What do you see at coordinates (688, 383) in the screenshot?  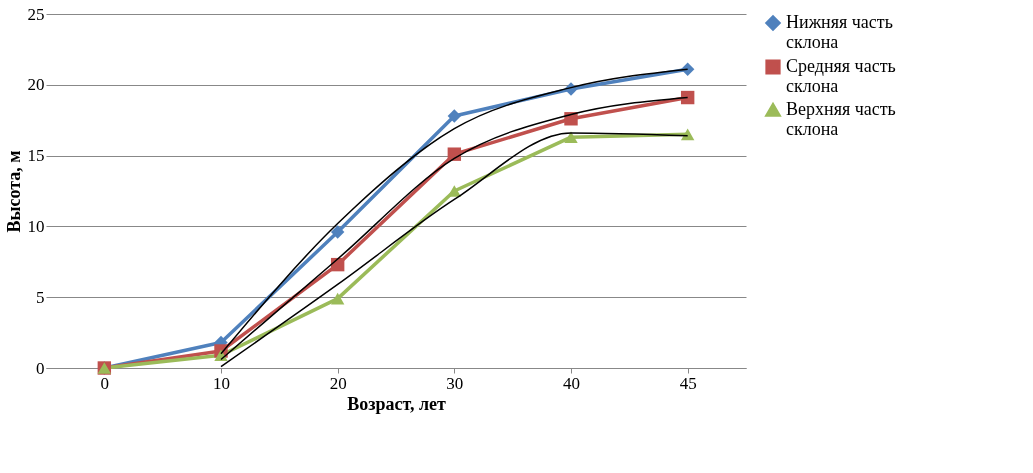 I see `x-tick-label: 45` at bounding box center [688, 383].